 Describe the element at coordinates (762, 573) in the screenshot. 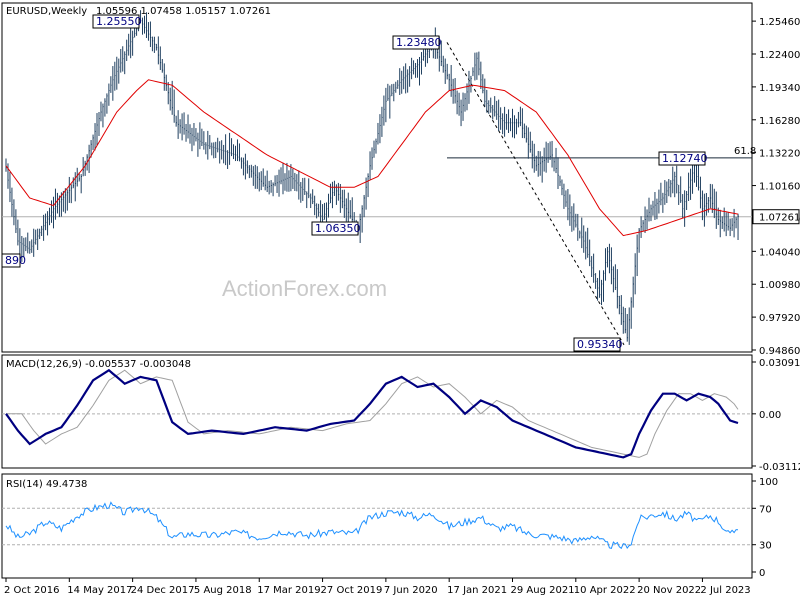

I see `rsi-ytick-label: 0` at that location.